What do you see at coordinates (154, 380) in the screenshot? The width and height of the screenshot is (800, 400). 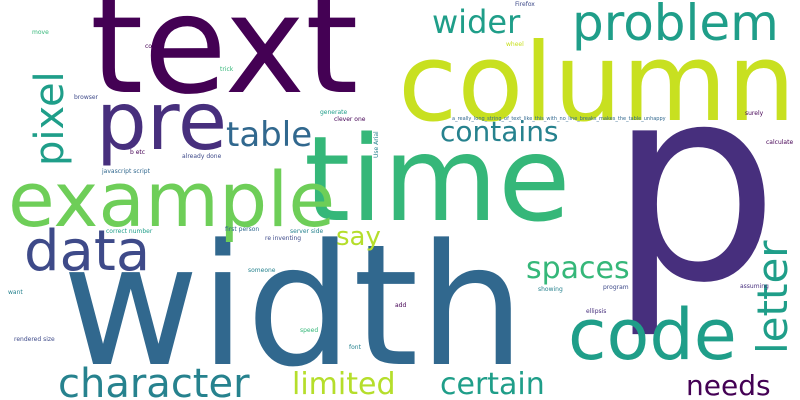 I see `word-character: character` at bounding box center [154, 380].